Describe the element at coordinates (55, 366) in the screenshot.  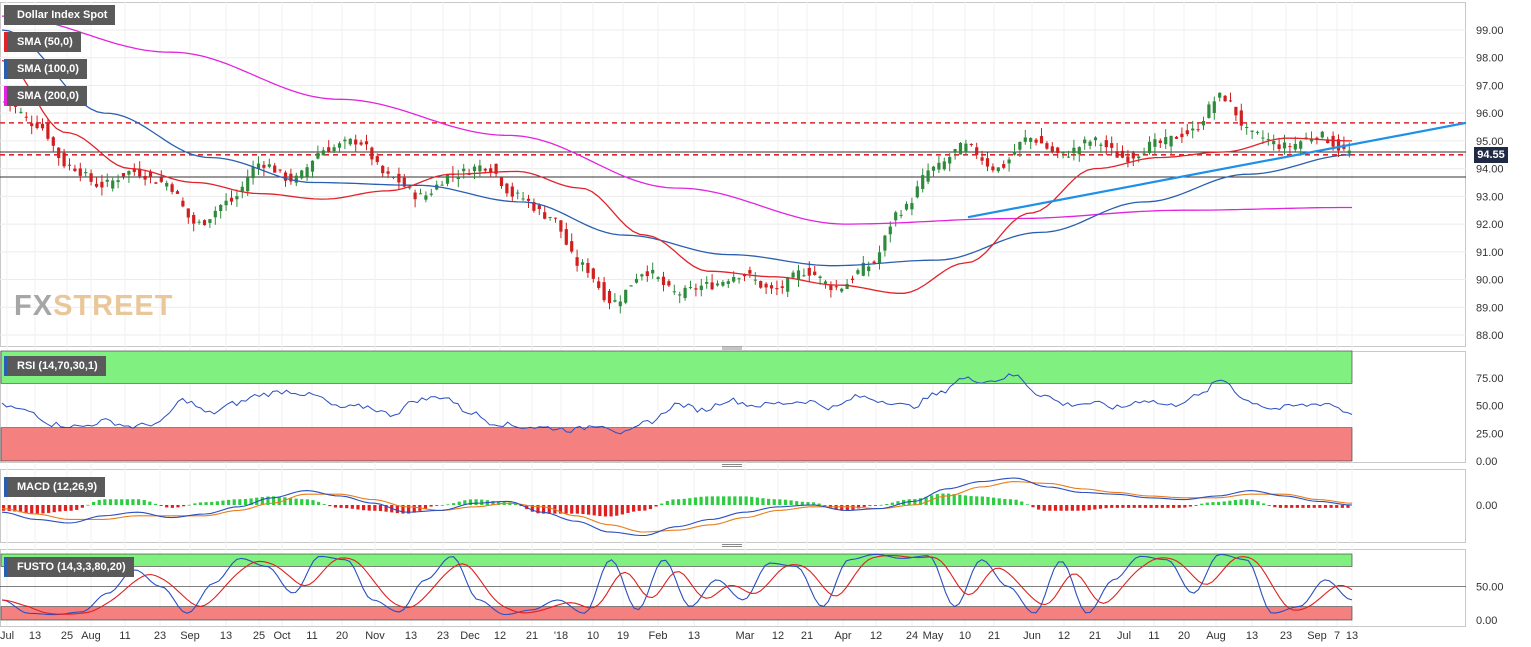
I see `rsi-label: RSI (14,70,30,1)` at that location.